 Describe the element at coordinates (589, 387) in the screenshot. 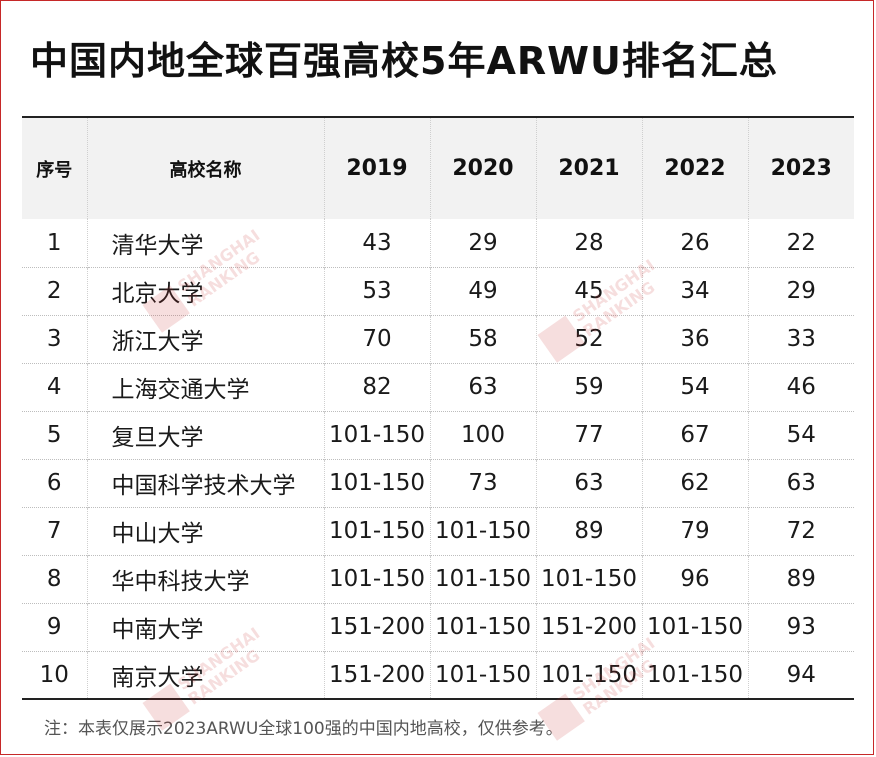

I see `cell-rank-2021: 59` at that location.